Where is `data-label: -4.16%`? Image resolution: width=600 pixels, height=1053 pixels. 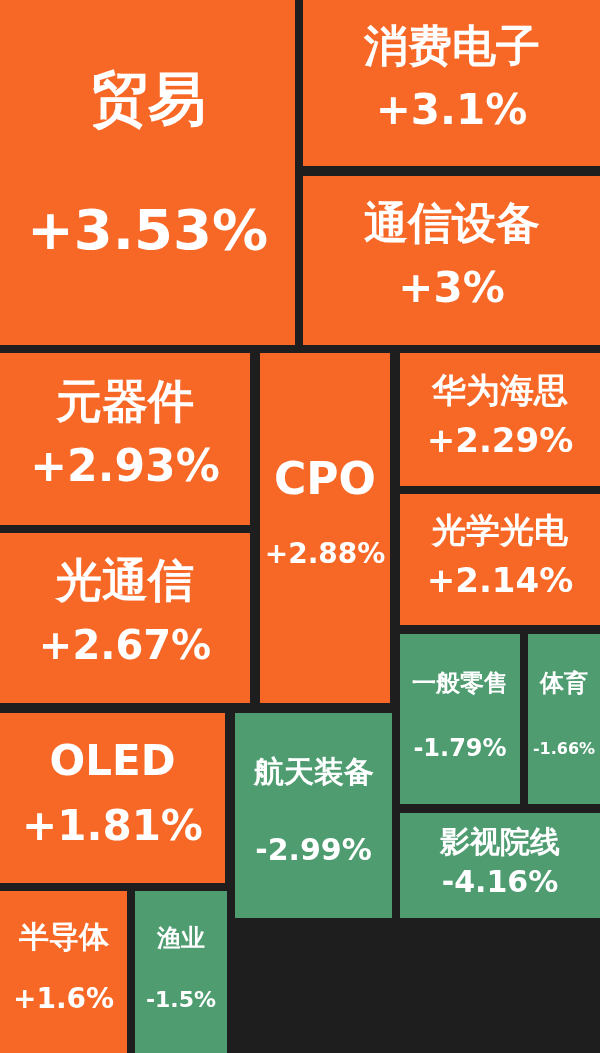 data-label: -4.16% is located at coordinates (500, 882).